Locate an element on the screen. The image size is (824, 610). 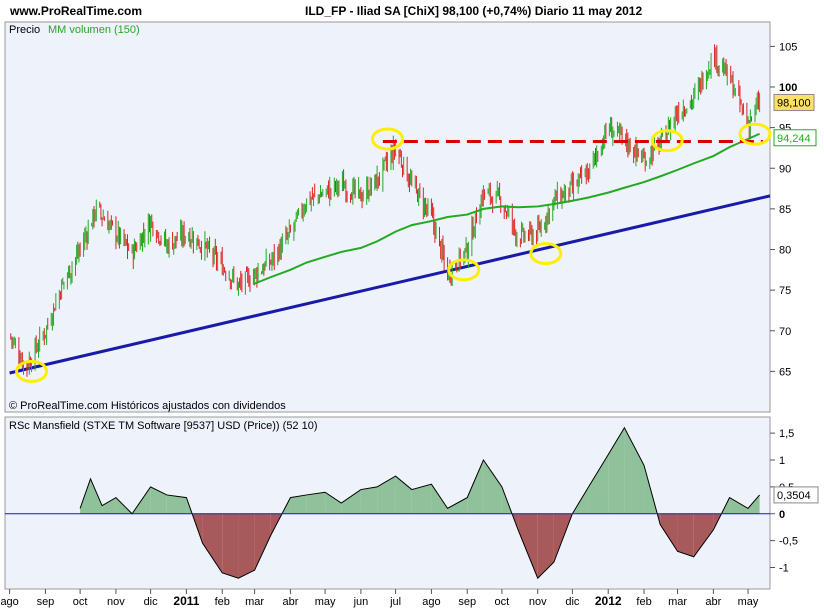
rsc-last-badge is located at coordinates (796, 495).